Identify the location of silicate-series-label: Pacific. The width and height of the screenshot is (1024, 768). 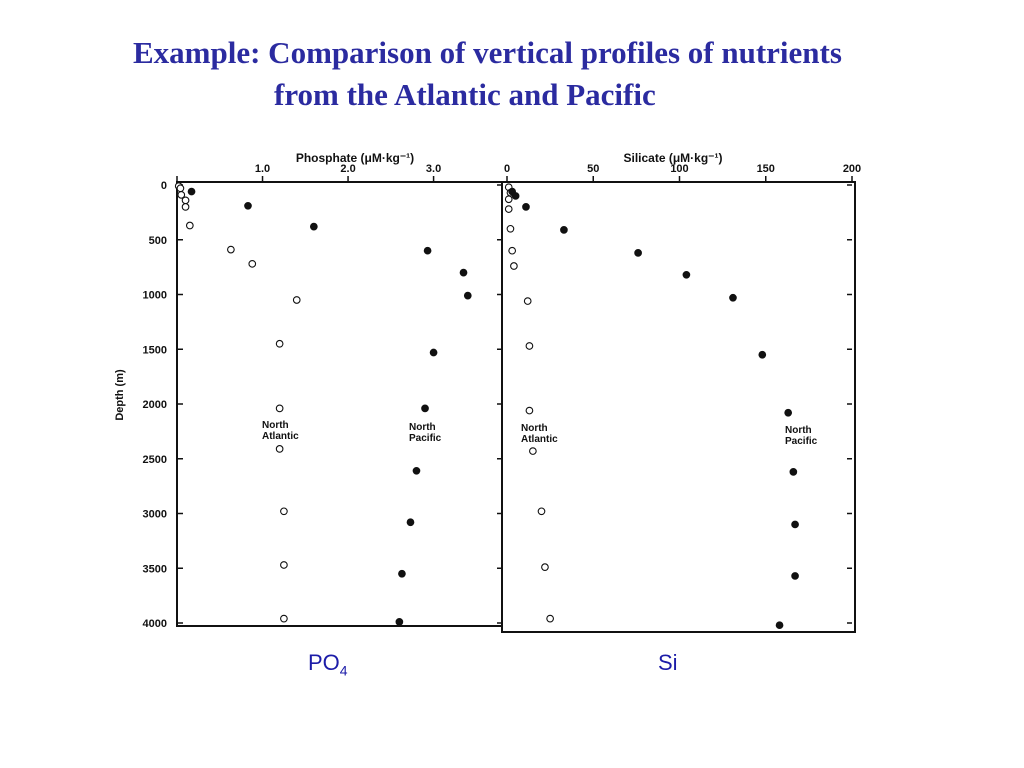
(801, 441).